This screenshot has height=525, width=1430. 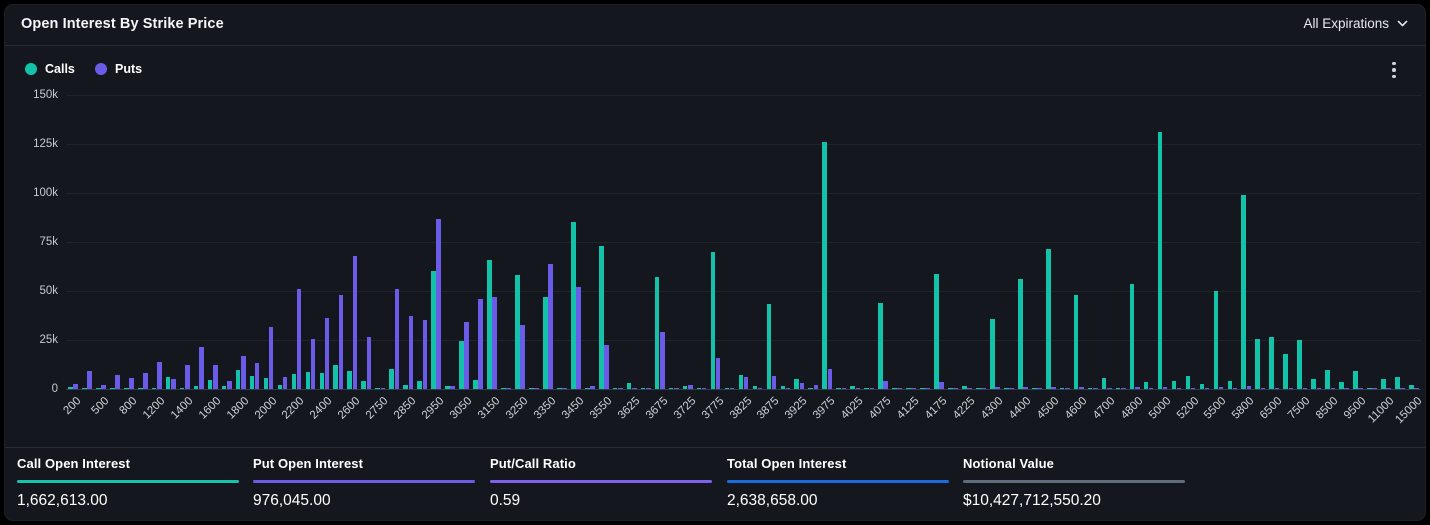 What do you see at coordinates (266, 383) in the screenshot?
I see `call-bar-2000` at bounding box center [266, 383].